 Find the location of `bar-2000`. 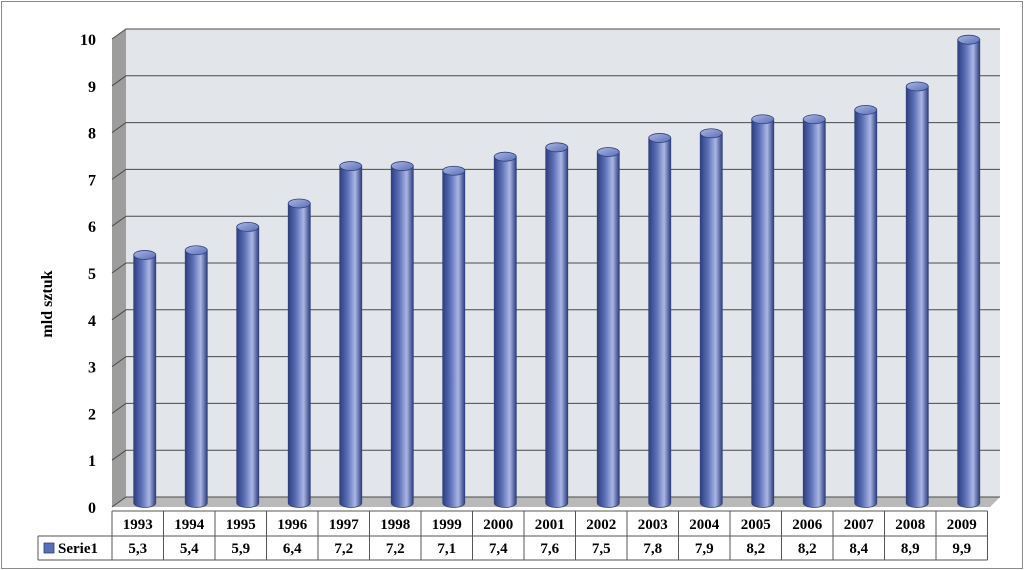

bar-2000 is located at coordinates (505, 329).